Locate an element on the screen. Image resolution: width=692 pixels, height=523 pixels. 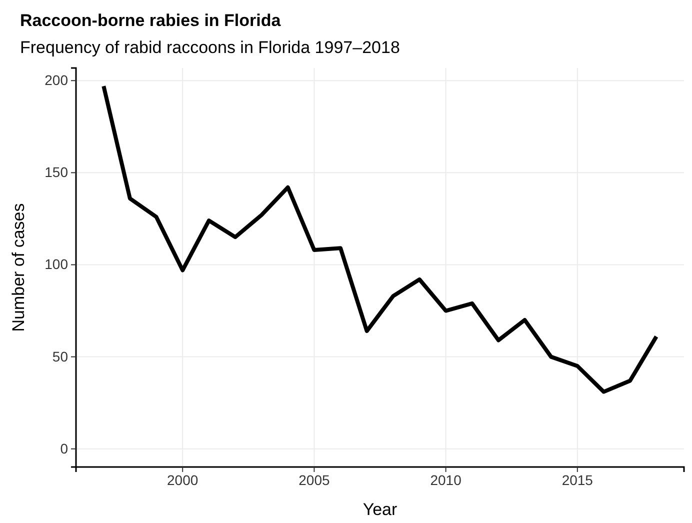
y-tick-label: 50 is located at coordinates (60, 356).